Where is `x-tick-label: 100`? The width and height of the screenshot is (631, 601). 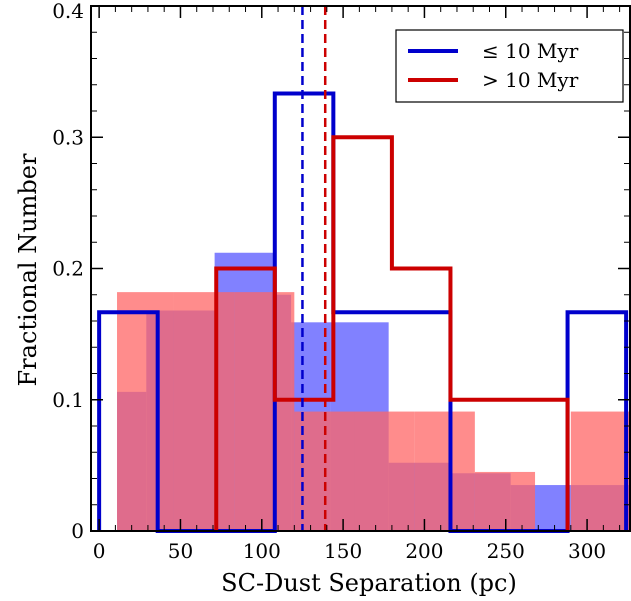
x-tick-label: 100 is located at coordinates (262, 551).